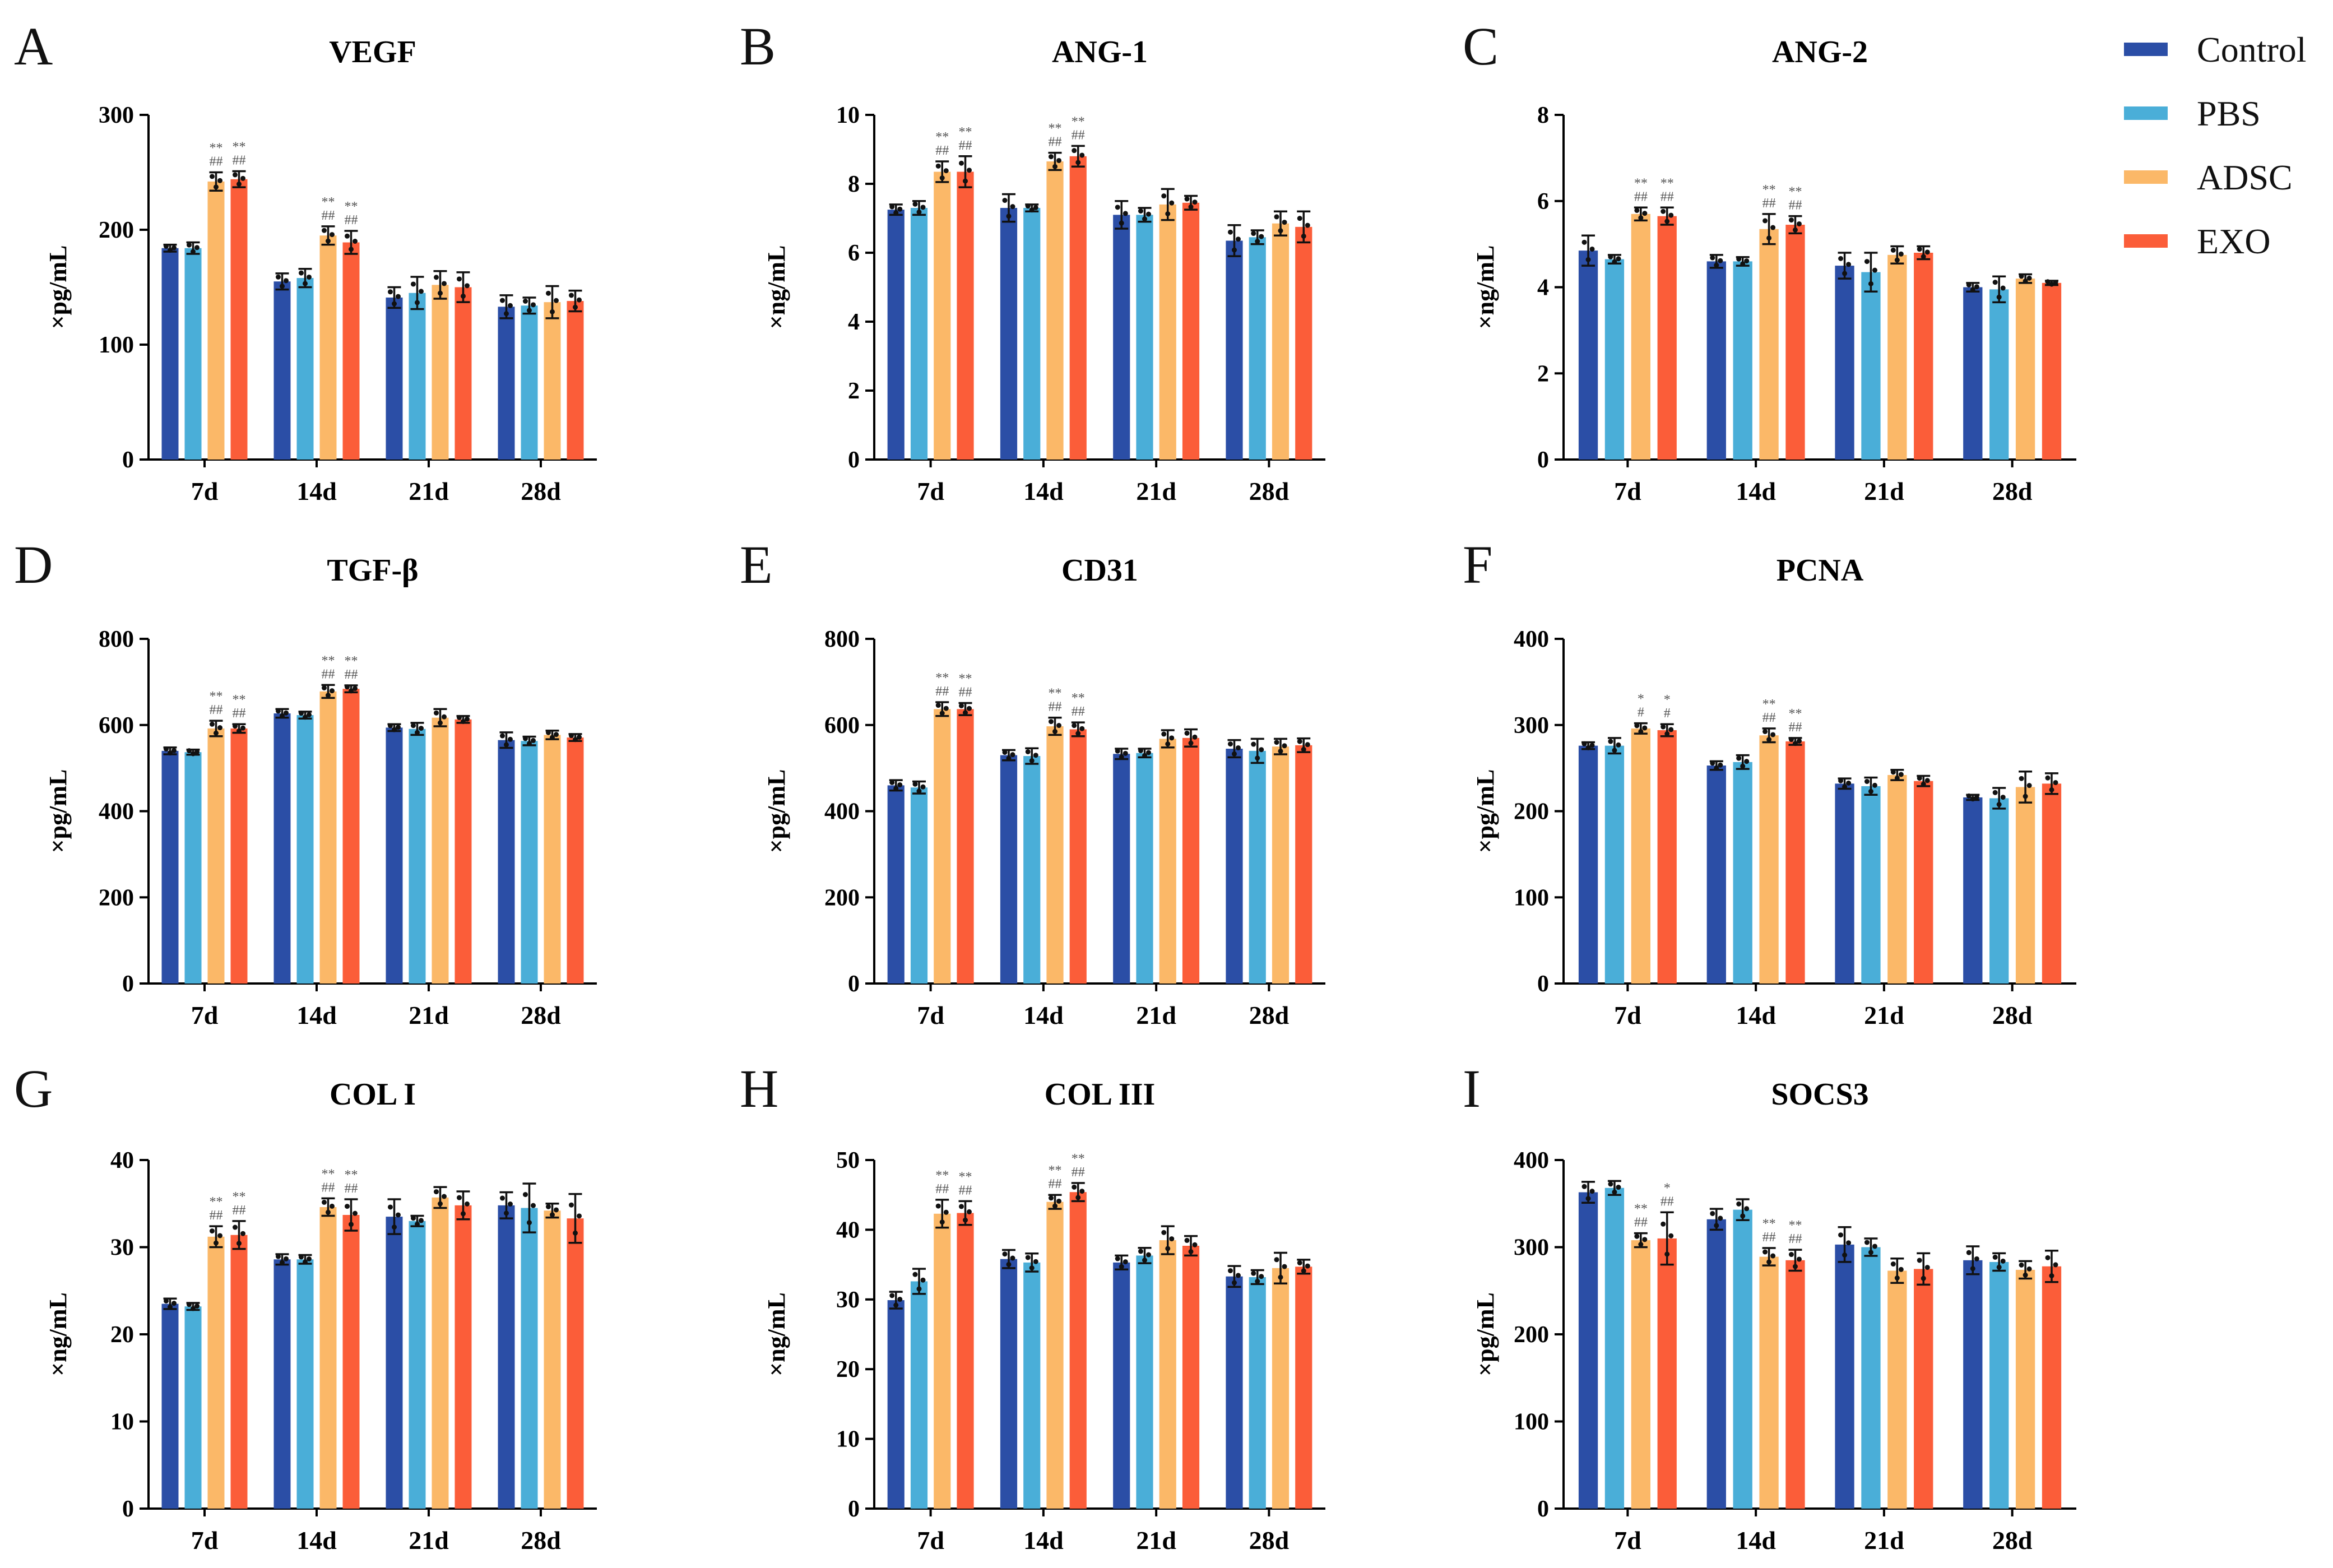  Describe the element at coordinates (854, 1509) in the screenshot. I see `y-tick-label: 0` at that location.